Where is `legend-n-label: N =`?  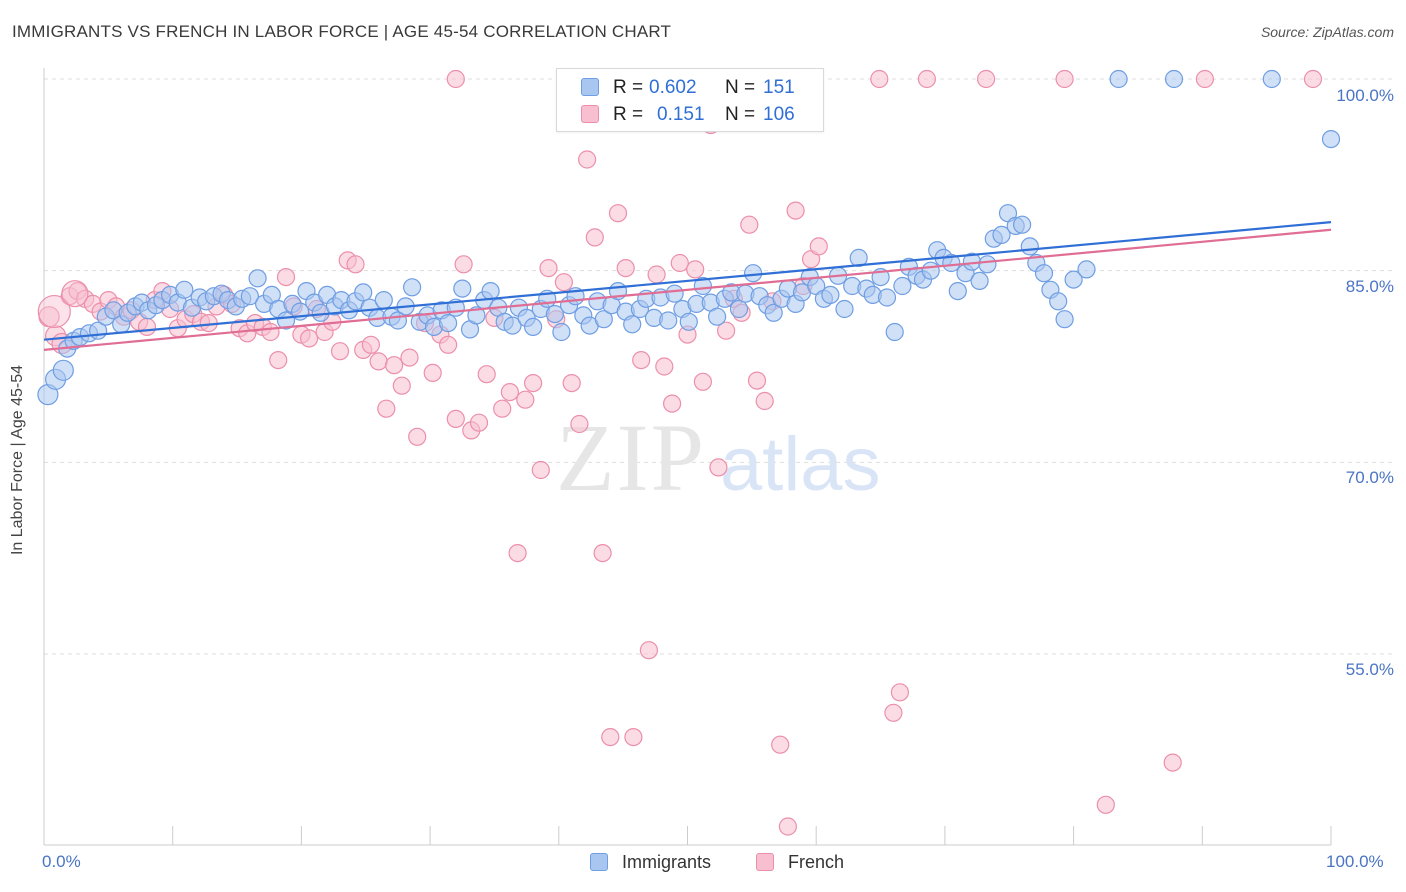
legend-n-label: N = is located at coordinates (740, 114).